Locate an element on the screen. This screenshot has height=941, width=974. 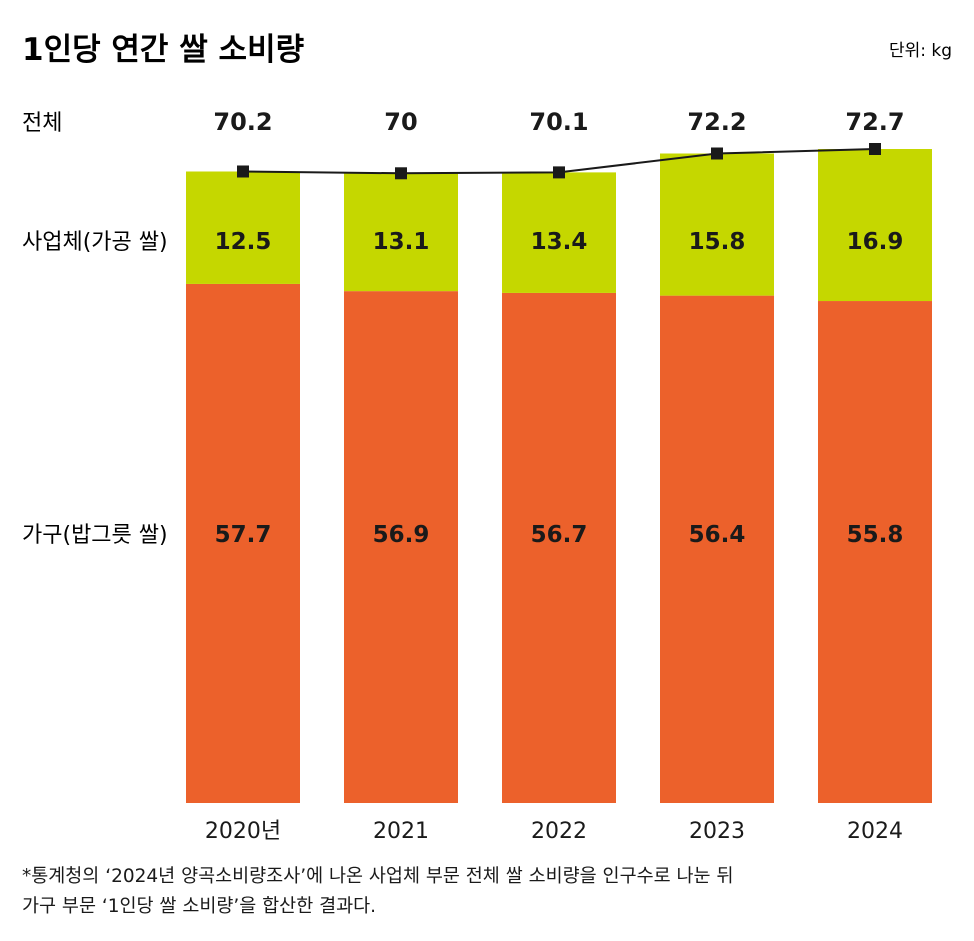
label-total-0: 70.2 is located at coordinates (242, 122).